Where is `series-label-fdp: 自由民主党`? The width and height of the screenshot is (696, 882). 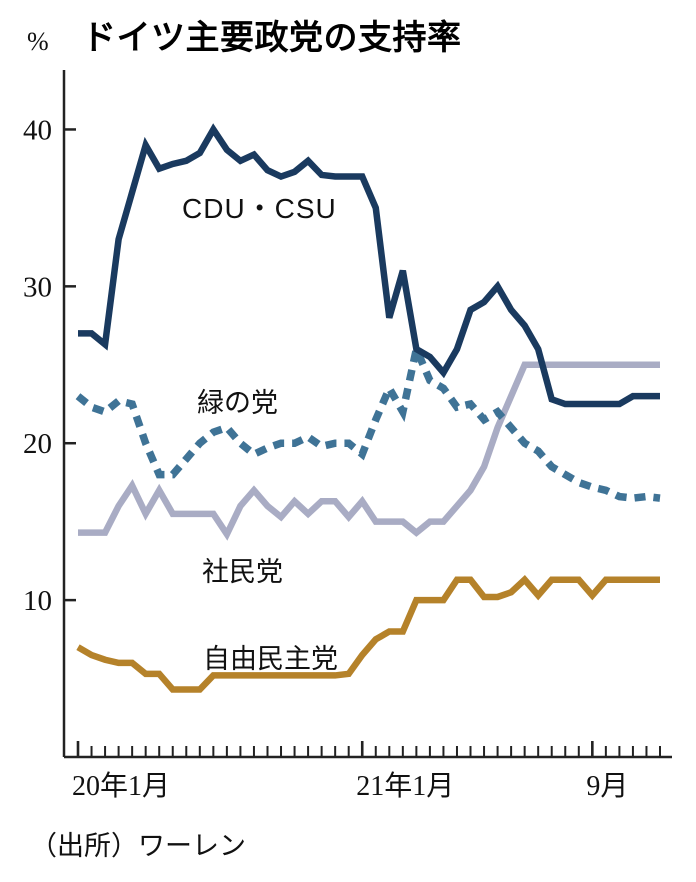 series-label-fdp: 自由民主党 is located at coordinates (270, 659).